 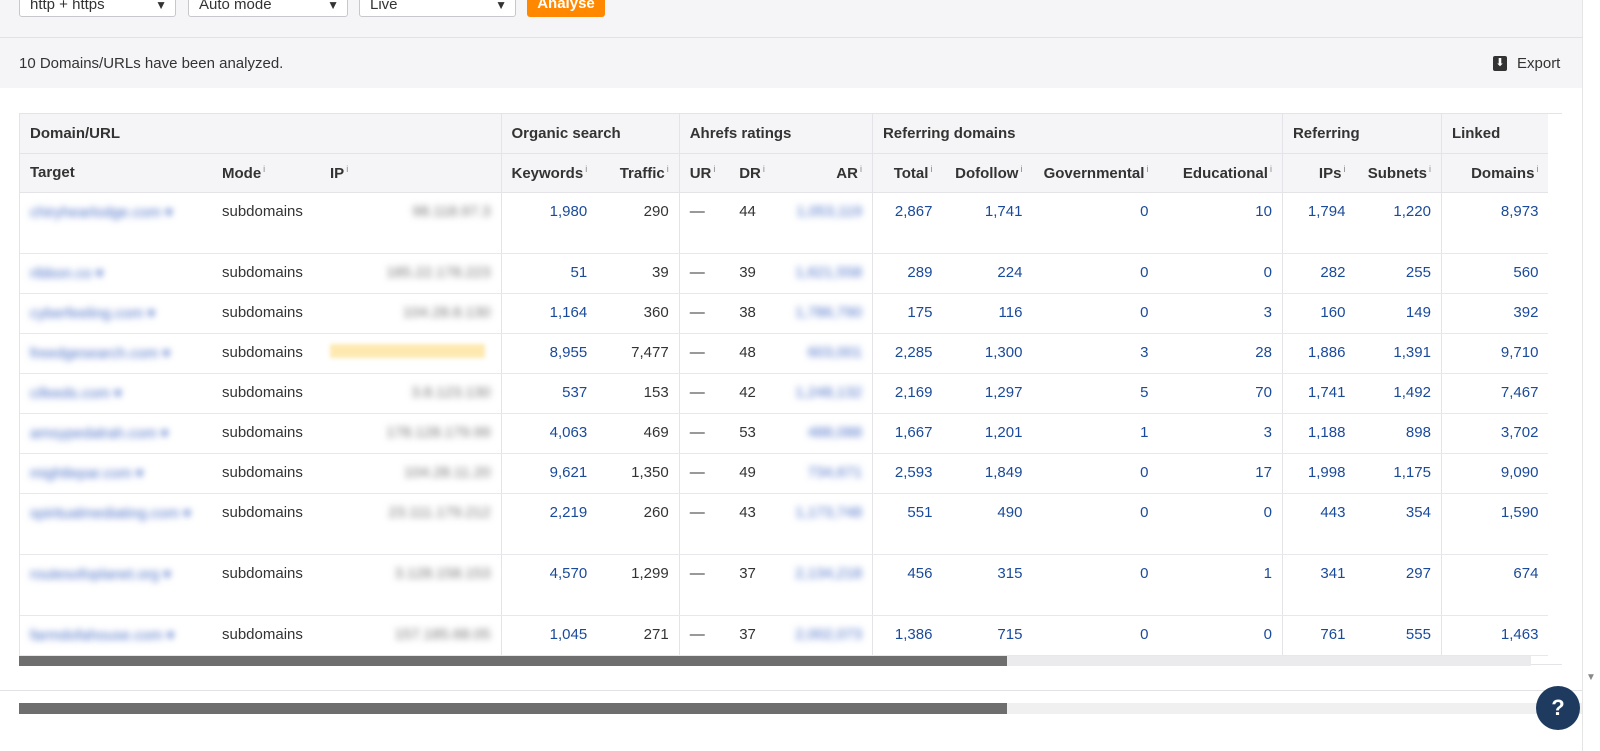 What do you see at coordinates (907, 313) in the screenshot?
I see `total-link: 175` at bounding box center [907, 313].